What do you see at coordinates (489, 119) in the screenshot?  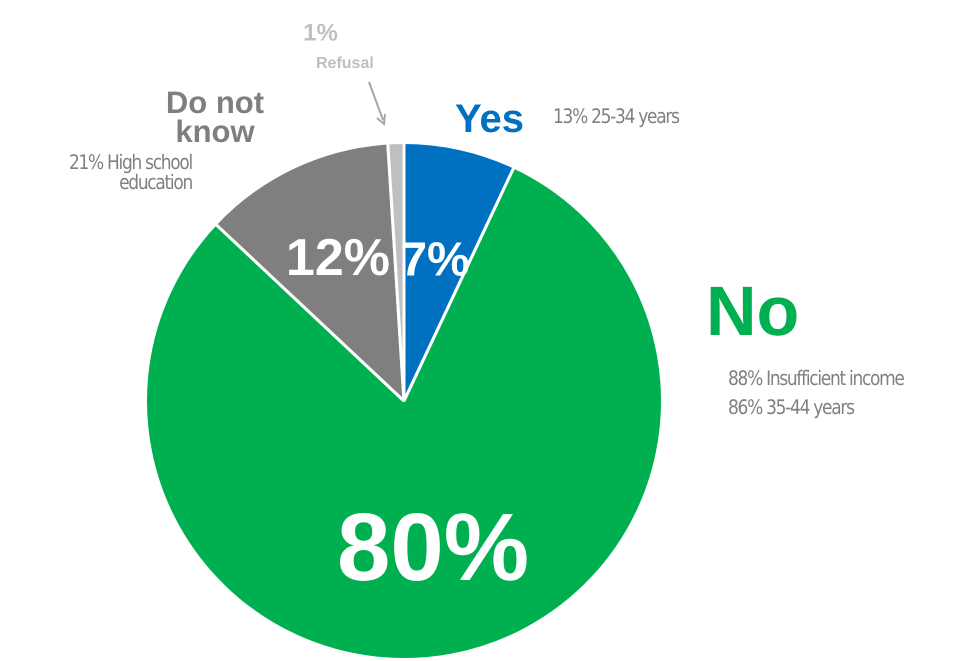 I see `slice-label: Yes` at bounding box center [489, 119].